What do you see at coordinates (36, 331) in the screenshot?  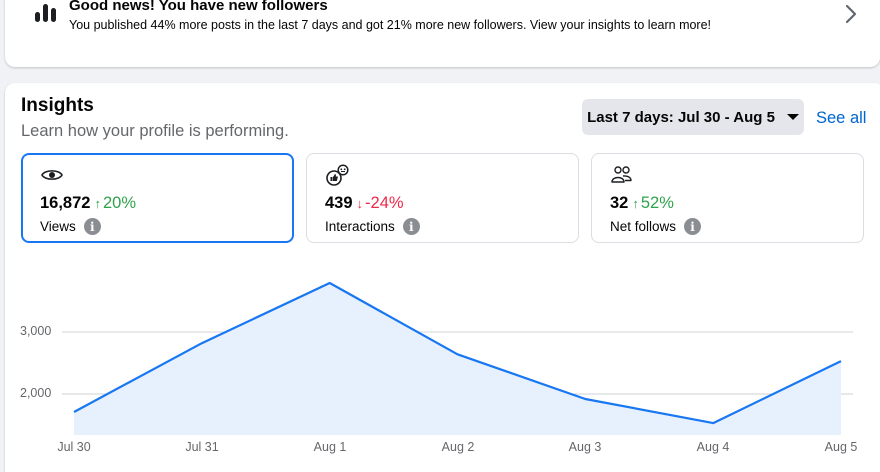 I see `y-tick: 3,000` at bounding box center [36, 331].